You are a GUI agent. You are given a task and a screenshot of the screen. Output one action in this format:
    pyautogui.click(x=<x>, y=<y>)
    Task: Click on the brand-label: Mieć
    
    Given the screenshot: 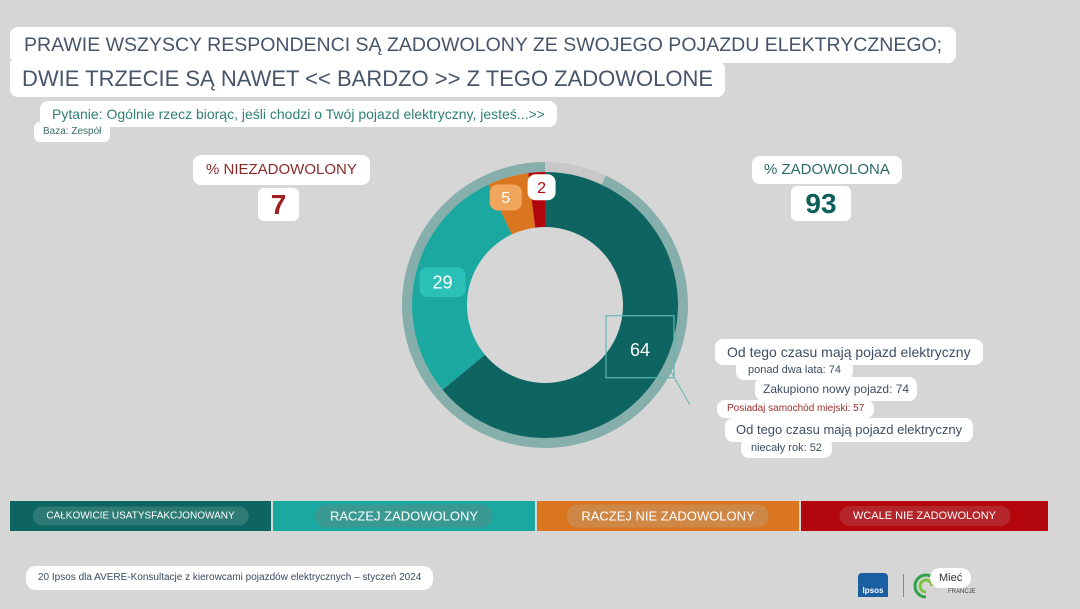 What is the action you would take?
    pyautogui.click(x=951, y=578)
    